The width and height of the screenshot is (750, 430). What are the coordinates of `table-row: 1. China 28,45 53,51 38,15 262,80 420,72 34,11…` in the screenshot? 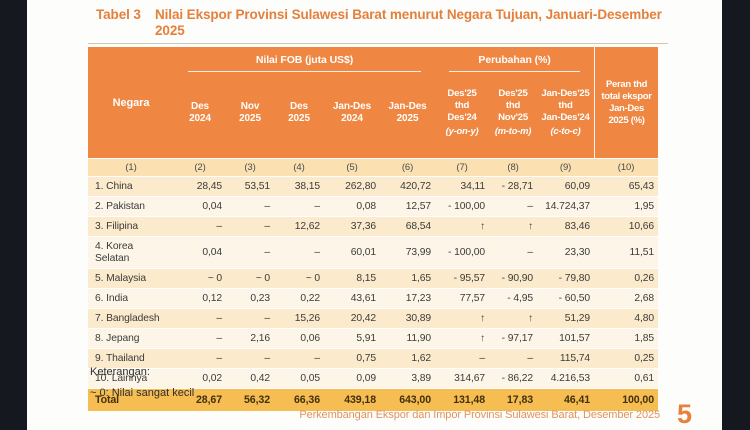 It's located at (373, 187).